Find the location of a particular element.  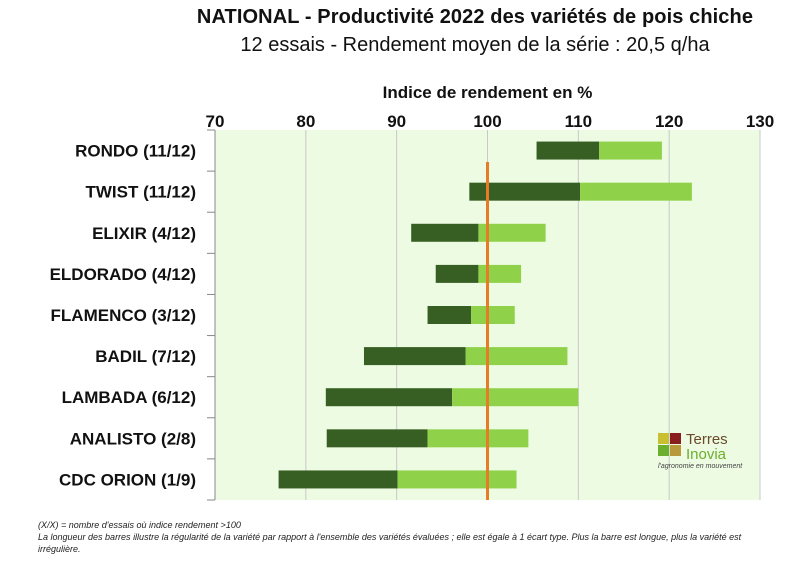

terres-inovia-logo: Terres Inovia l'agronomie en mouvement is located at coordinates (708, 452).